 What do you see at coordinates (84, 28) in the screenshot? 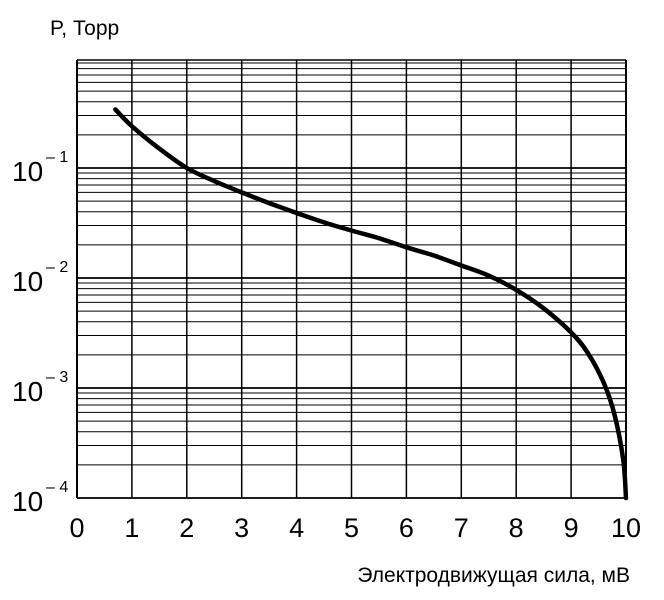
I see `y-axis-label: P, Торр` at bounding box center [84, 28].